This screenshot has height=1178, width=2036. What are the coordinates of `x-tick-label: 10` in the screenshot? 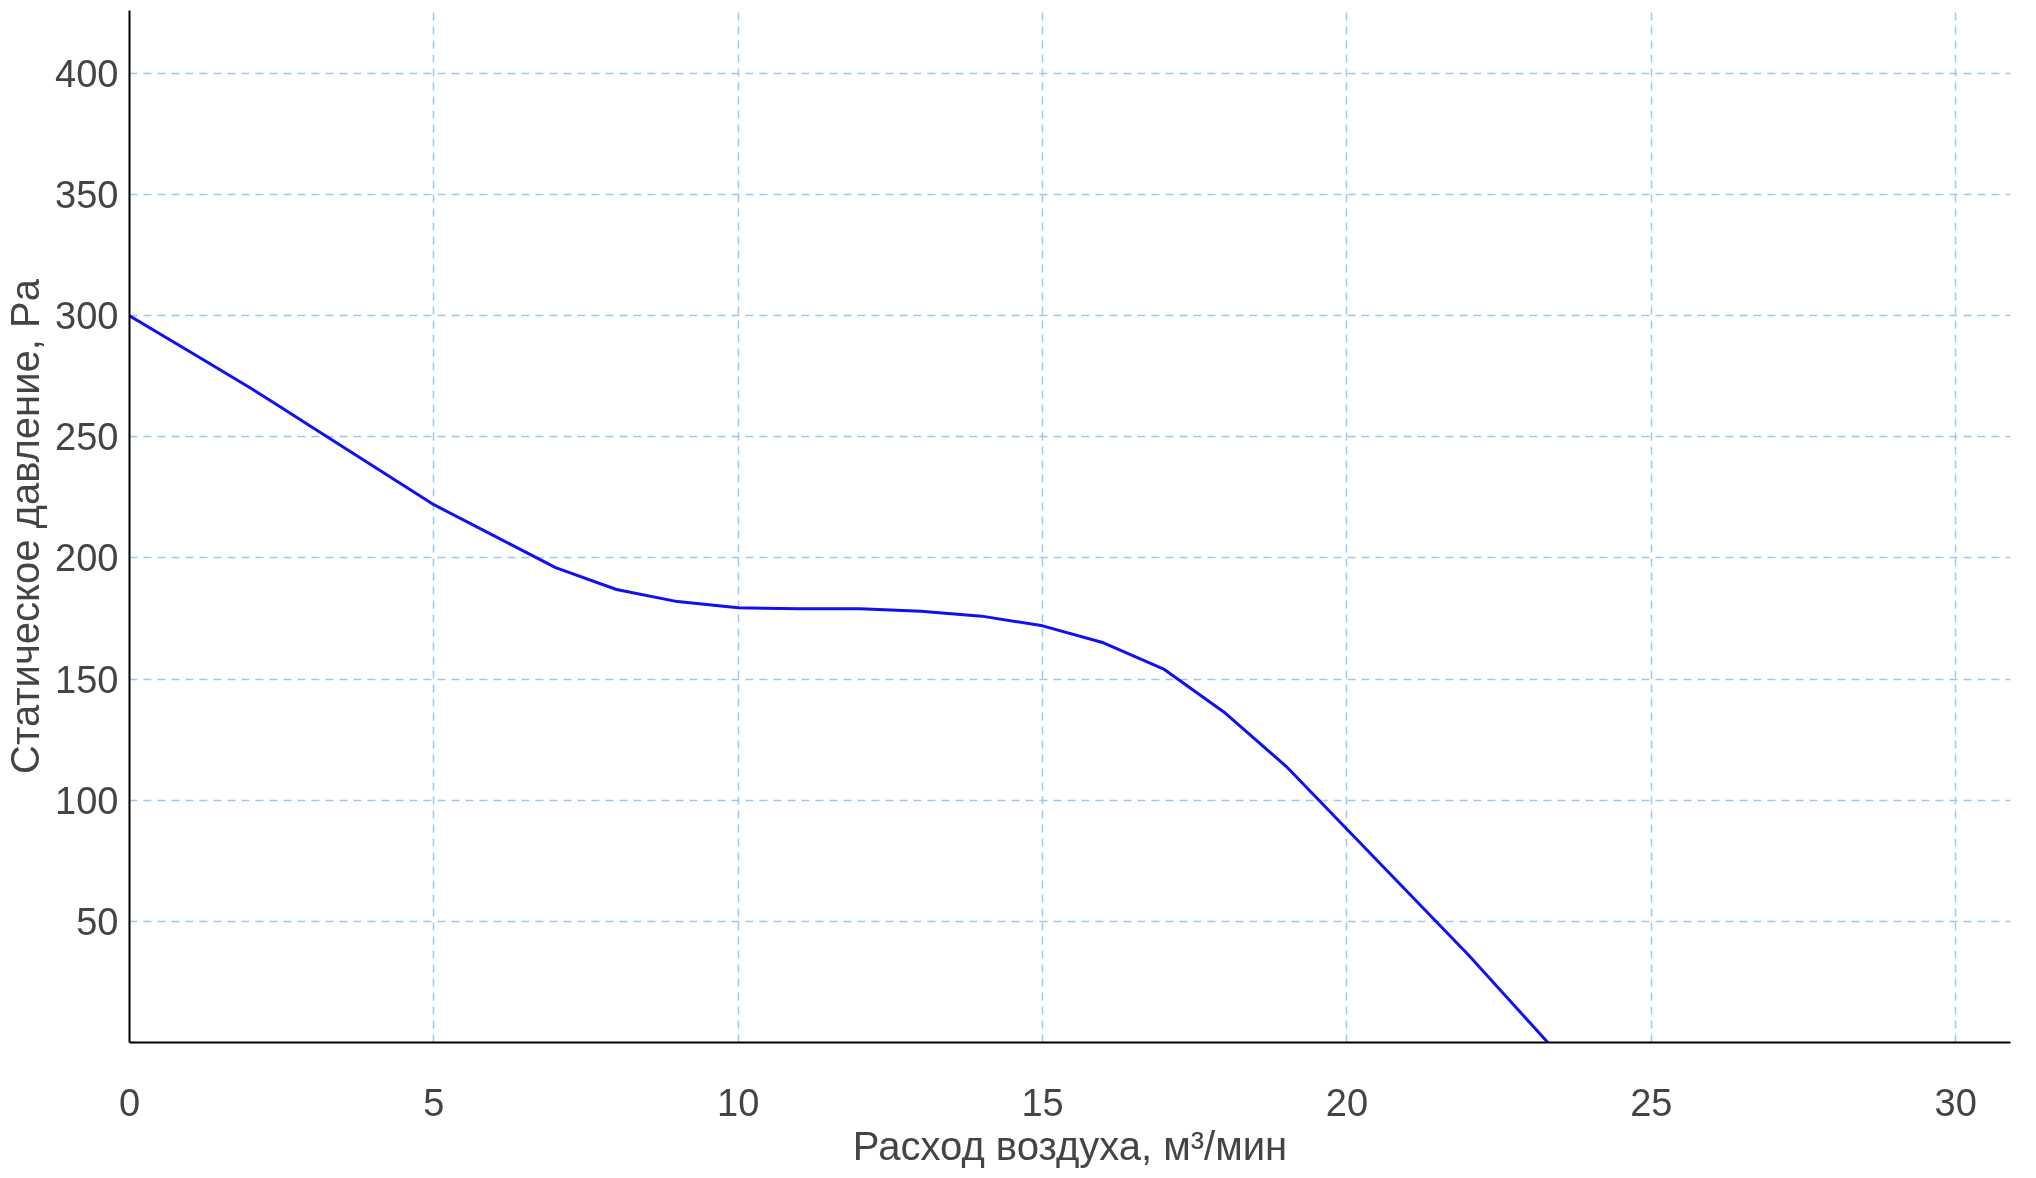 It's located at (738, 1102).